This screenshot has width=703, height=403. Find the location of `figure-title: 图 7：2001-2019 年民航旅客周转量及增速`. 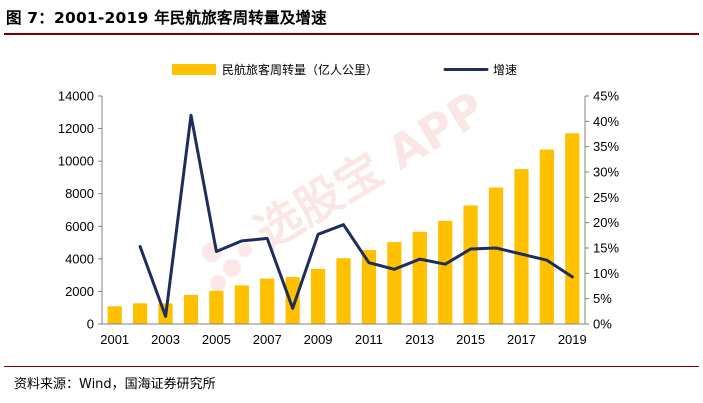

figure-title: 图 7：2001-2019 年民航旅客周转量及增速 is located at coordinates (166, 18).